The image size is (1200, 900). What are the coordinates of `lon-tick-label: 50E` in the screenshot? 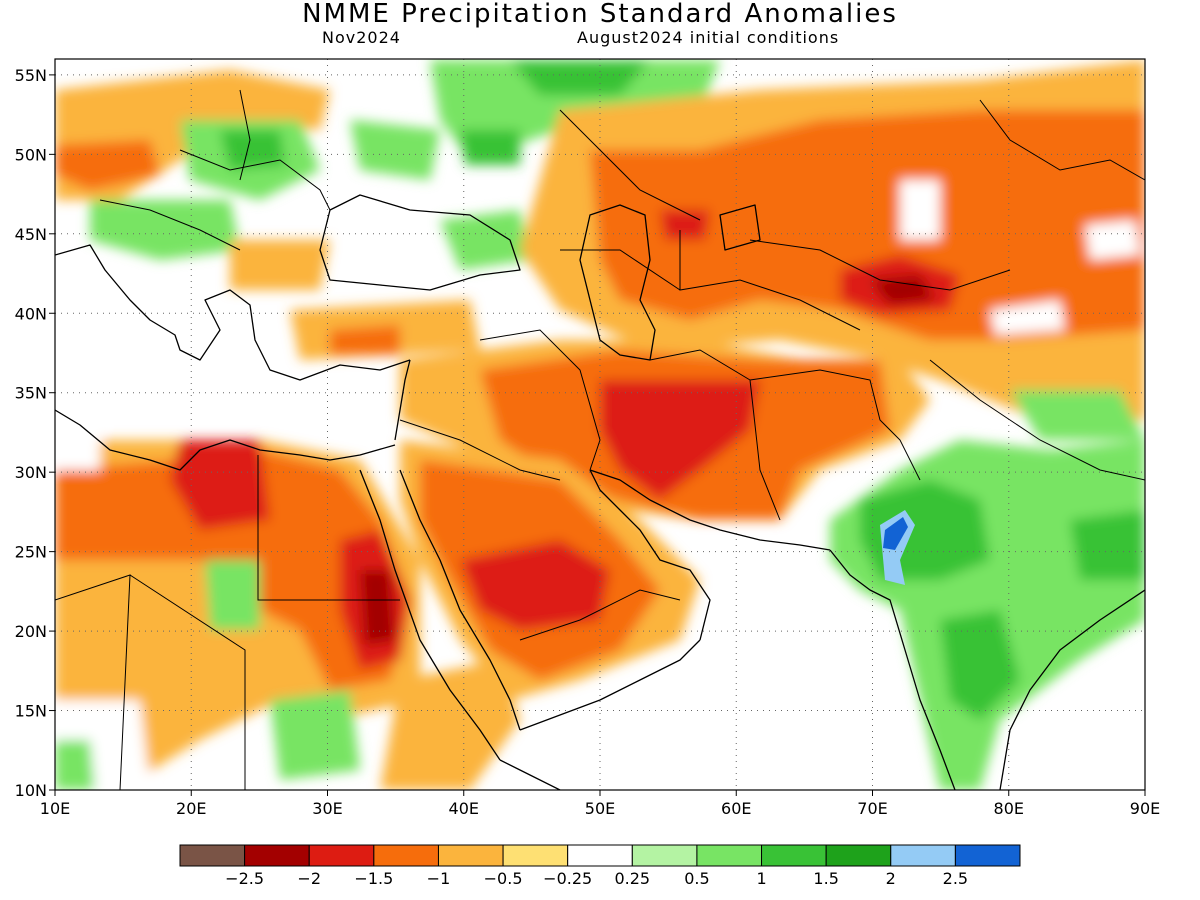 It's located at (600, 808).